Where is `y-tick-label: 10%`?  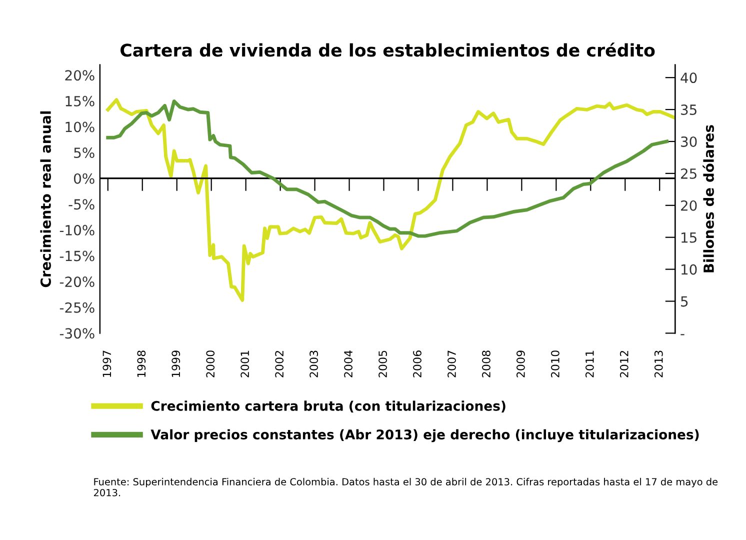
y-tick-label: 10% is located at coordinates (80, 127).